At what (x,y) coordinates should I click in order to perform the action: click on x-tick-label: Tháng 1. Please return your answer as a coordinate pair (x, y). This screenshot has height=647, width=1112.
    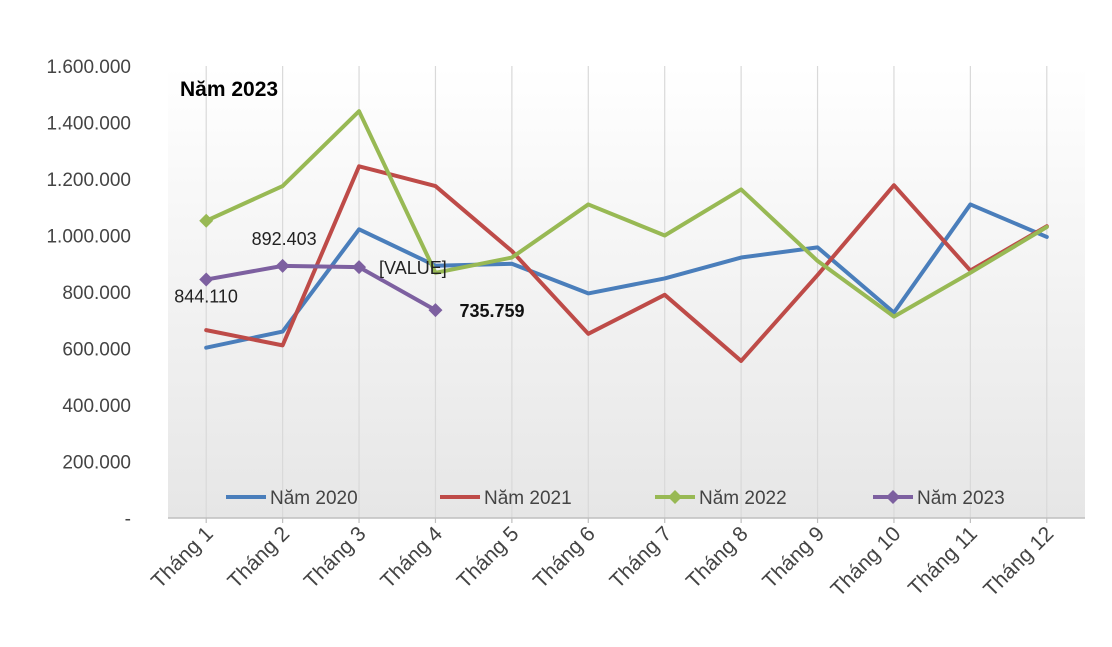
    Looking at the image, I should click on (182, 557).